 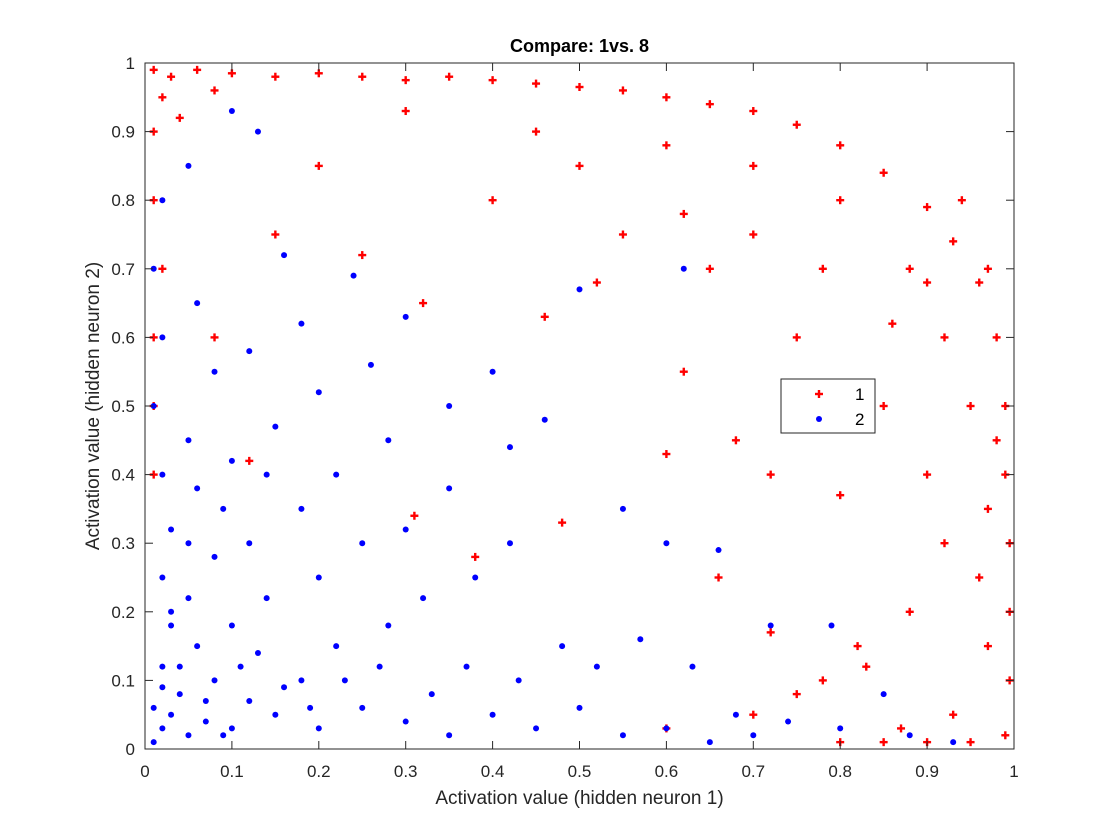 I want to click on legend: 1 2, so click(x=828, y=406).